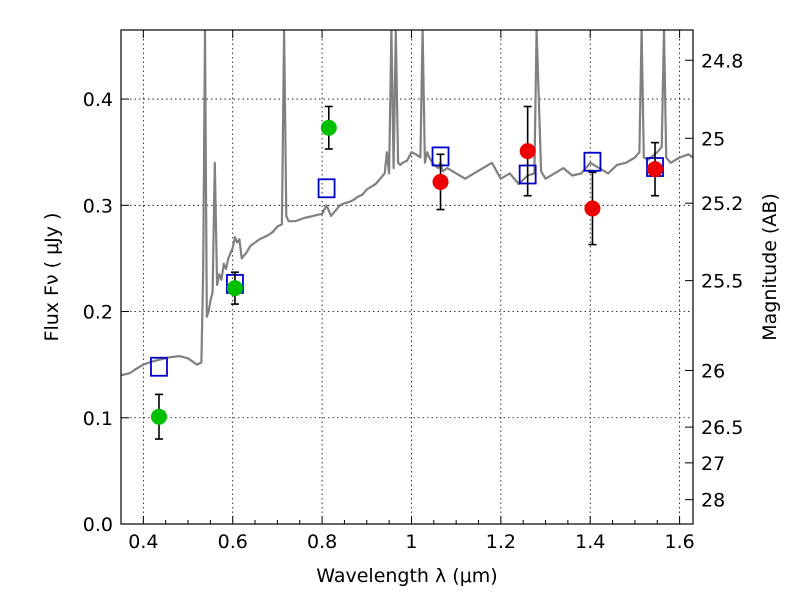 This screenshot has width=800, height=600. What do you see at coordinates (98, 100) in the screenshot?
I see `y-tick-label: 0.4` at bounding box center [98, 100].